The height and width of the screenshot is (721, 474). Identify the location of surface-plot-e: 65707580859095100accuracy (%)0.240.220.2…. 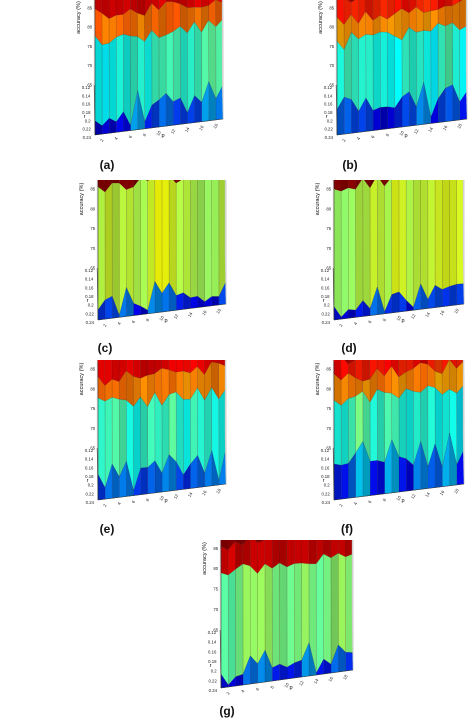
(153, 434).